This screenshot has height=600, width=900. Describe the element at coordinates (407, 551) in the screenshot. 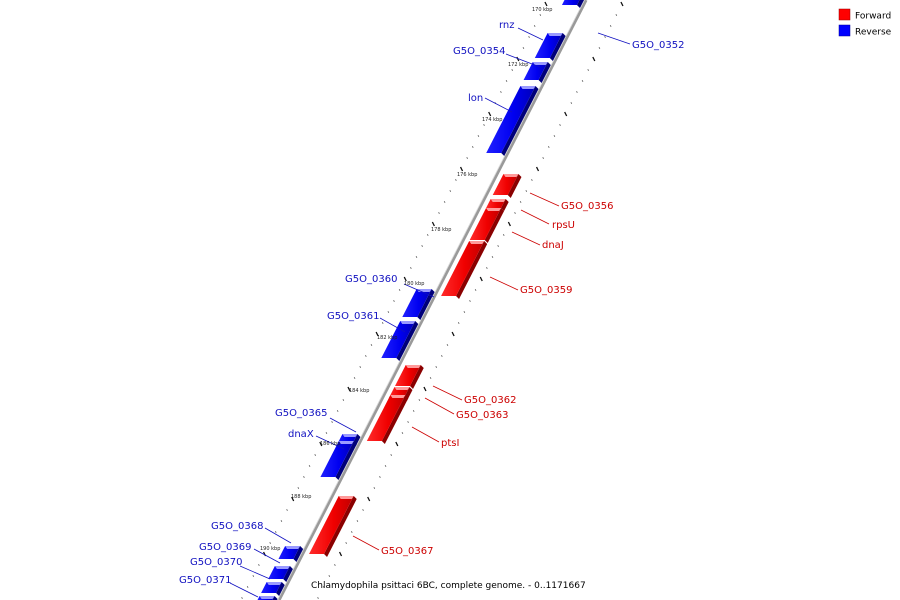

I see `gene-label-g5o-0367: G5O_0367` at that location.